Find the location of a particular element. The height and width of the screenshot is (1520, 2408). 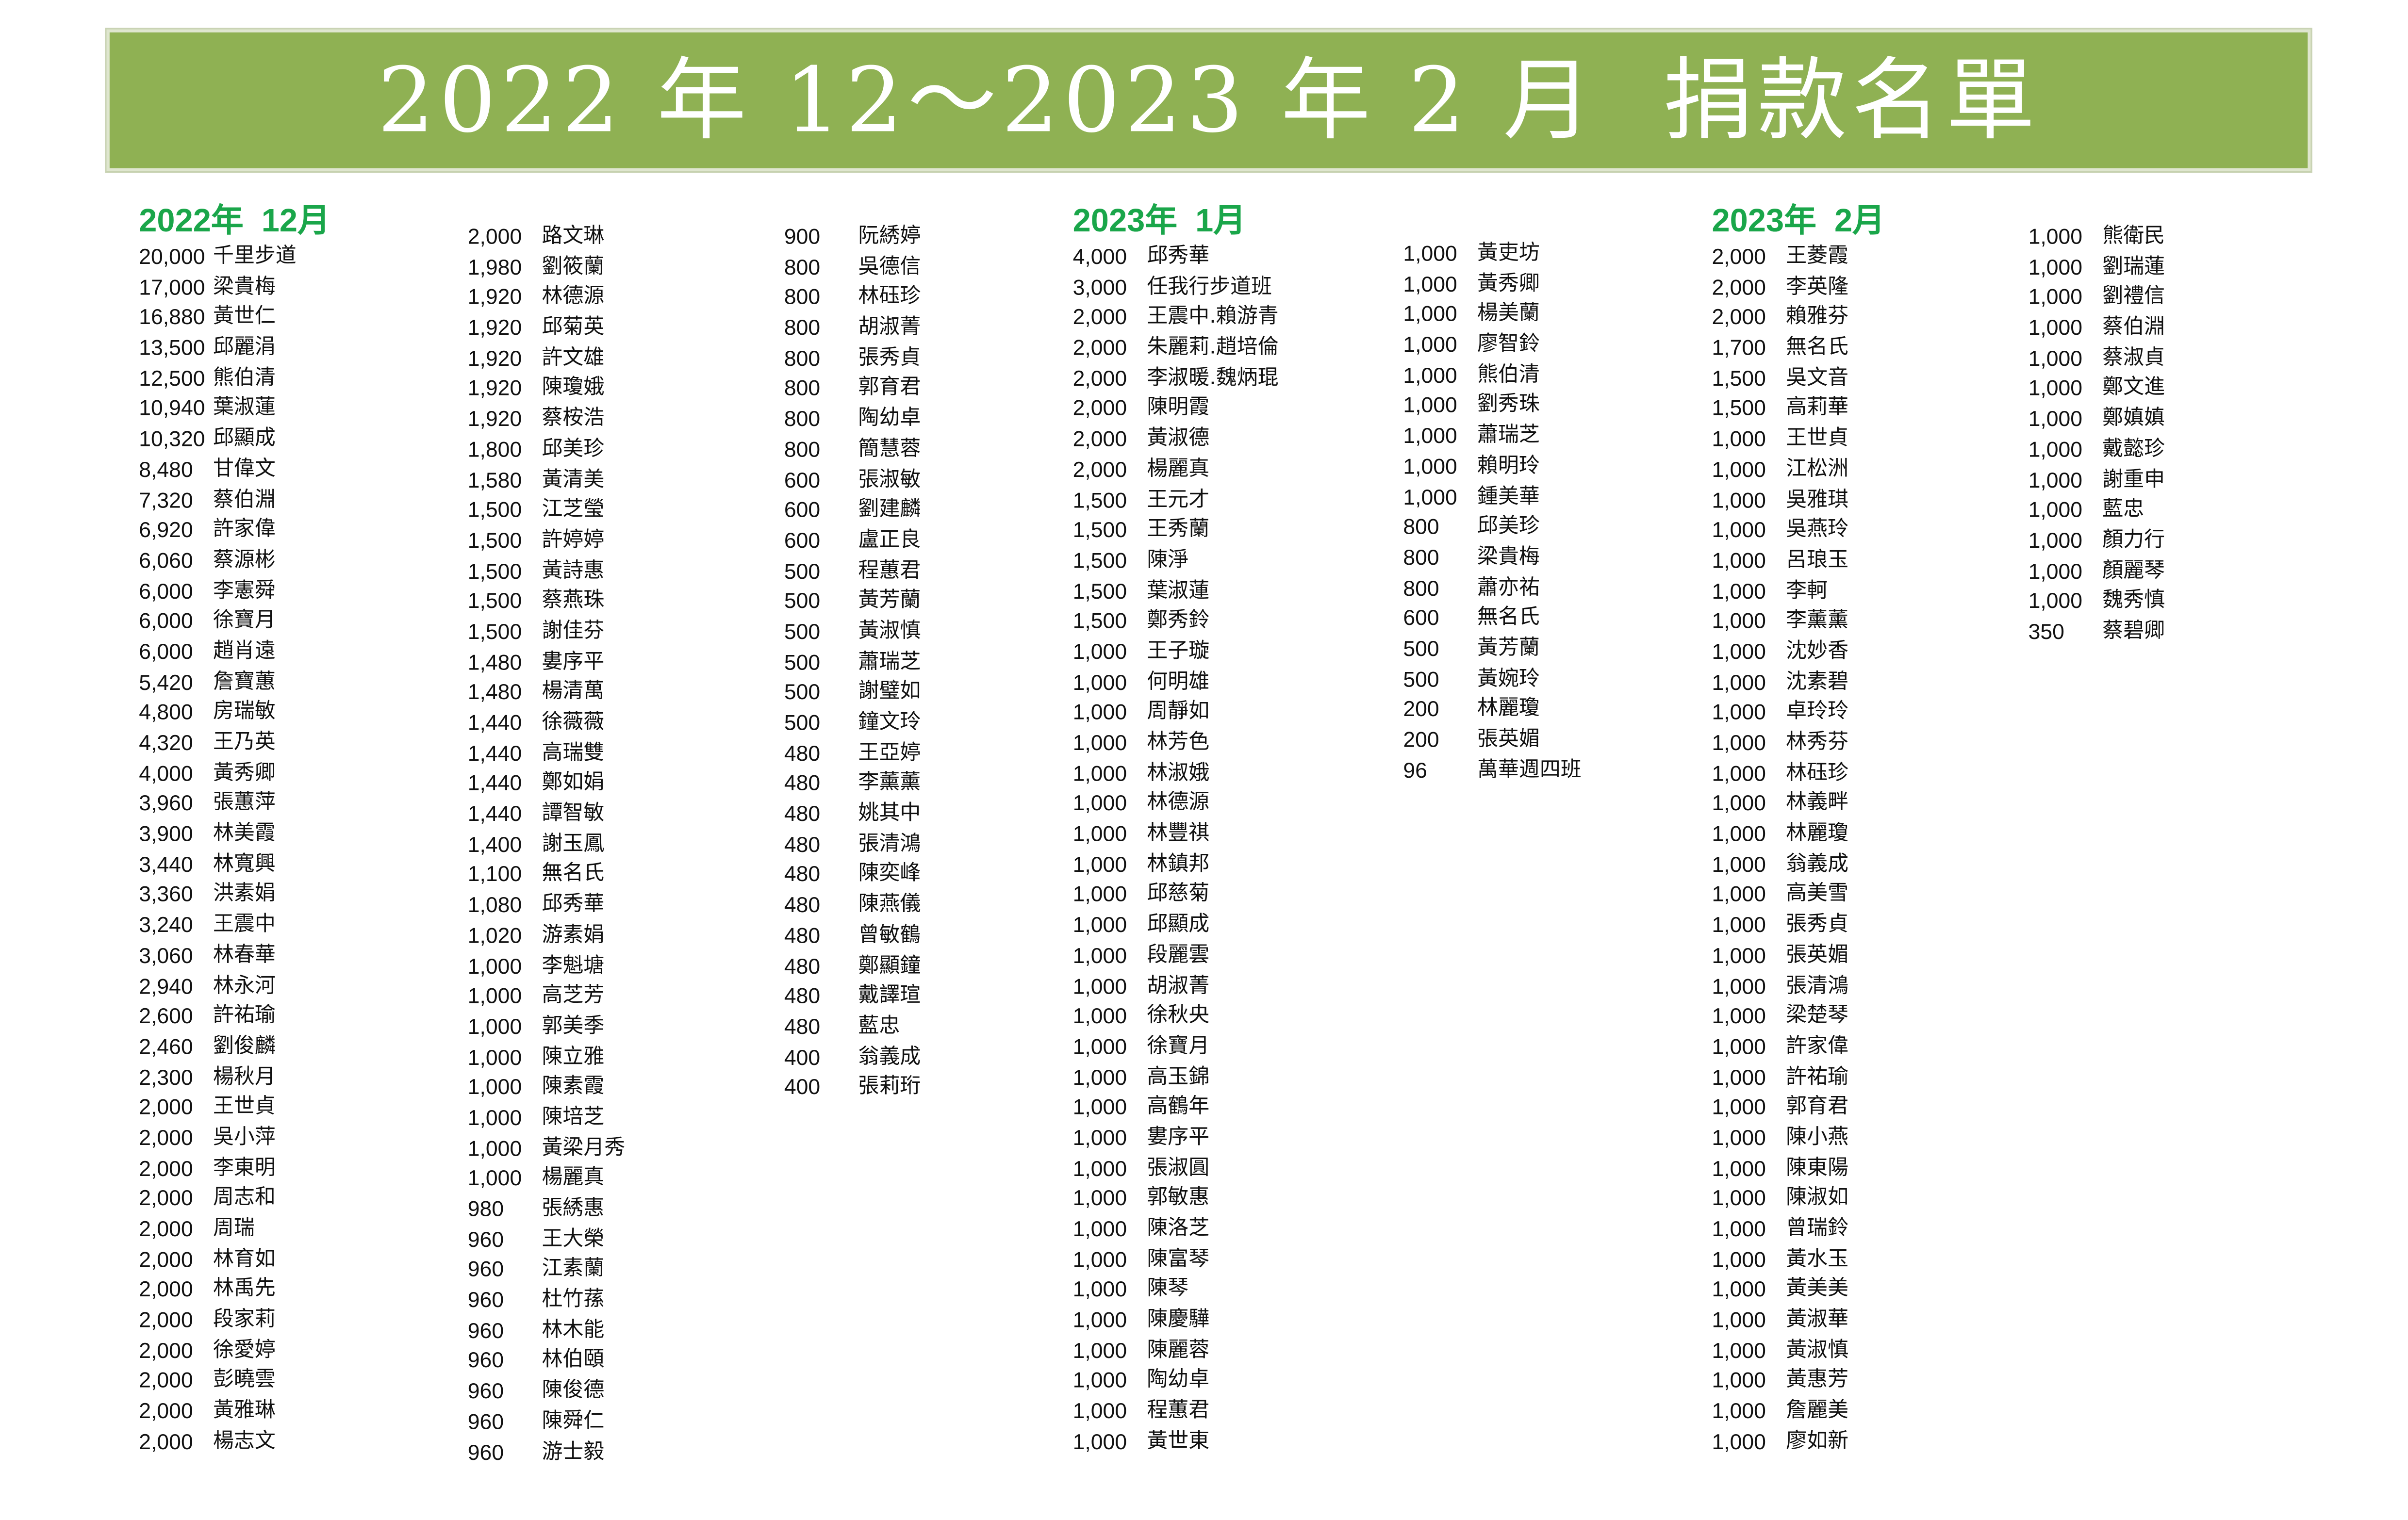

donor-row: 1,000 陳麗蓉 is located at coordinates (1159, 1351).